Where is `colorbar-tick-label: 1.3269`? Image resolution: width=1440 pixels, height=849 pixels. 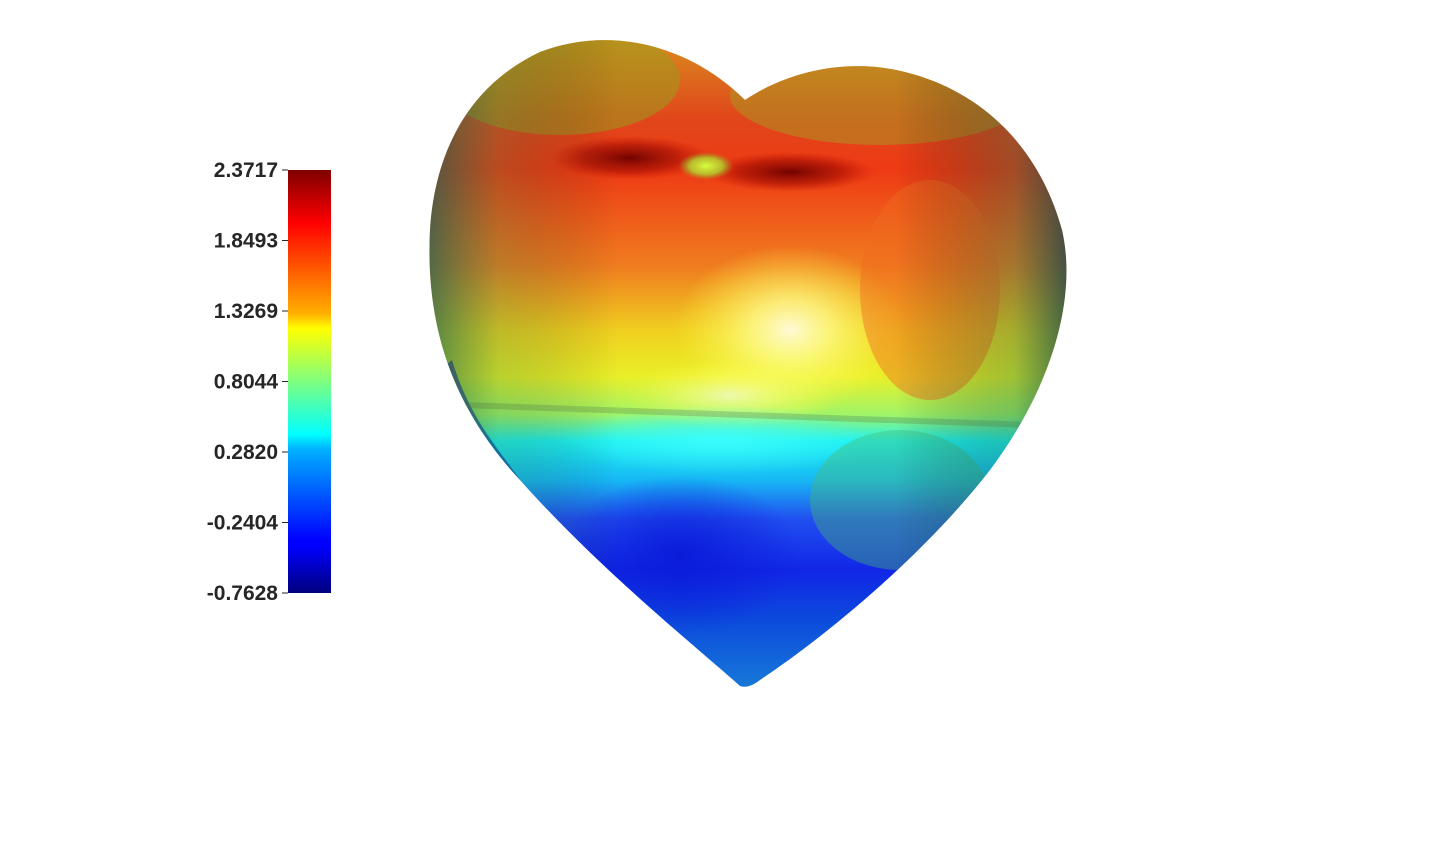
colorbar-tick-label: 1.3269 is located at coordinates (246, 311).